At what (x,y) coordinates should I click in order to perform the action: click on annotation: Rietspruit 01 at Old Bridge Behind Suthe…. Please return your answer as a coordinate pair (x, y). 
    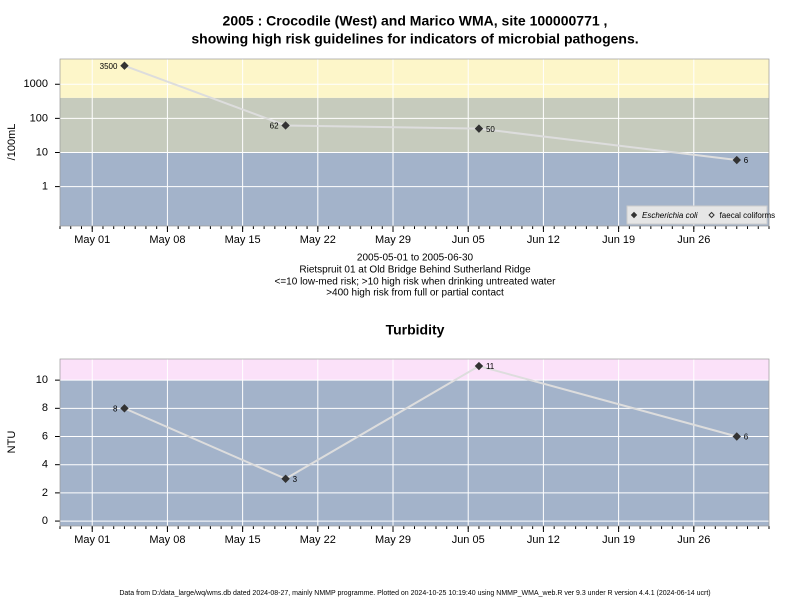
    Looking at the image, I should click on (415, 270).